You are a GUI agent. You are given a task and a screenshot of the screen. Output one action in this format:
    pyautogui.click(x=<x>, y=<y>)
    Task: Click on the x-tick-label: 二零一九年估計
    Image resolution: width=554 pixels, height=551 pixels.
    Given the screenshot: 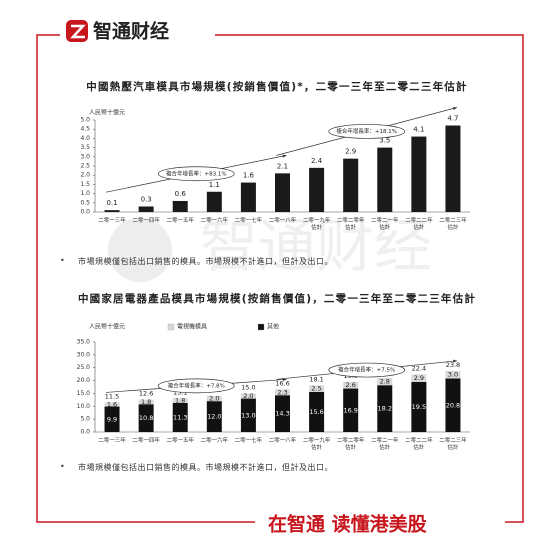 What is the action you would take?
    pyautogui.click(x=316, y=444)
    